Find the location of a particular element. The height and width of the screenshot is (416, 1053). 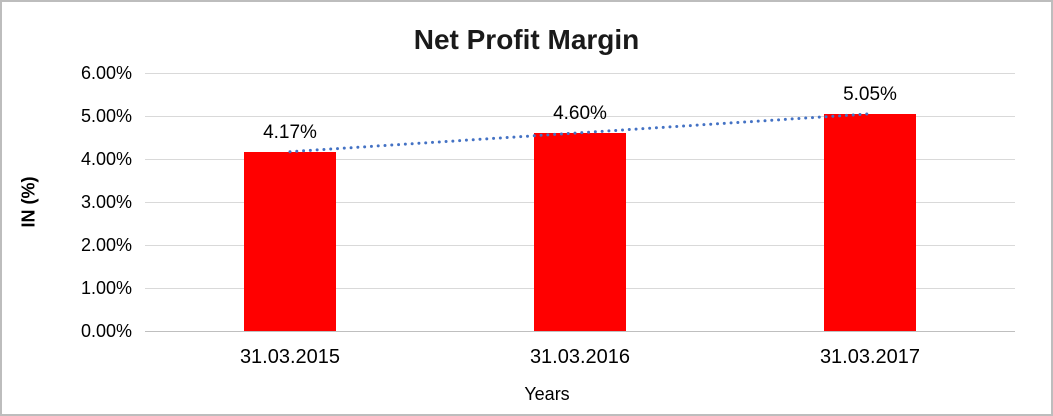

y-axis-title: IN (%) is located at coordinates (28, 202).